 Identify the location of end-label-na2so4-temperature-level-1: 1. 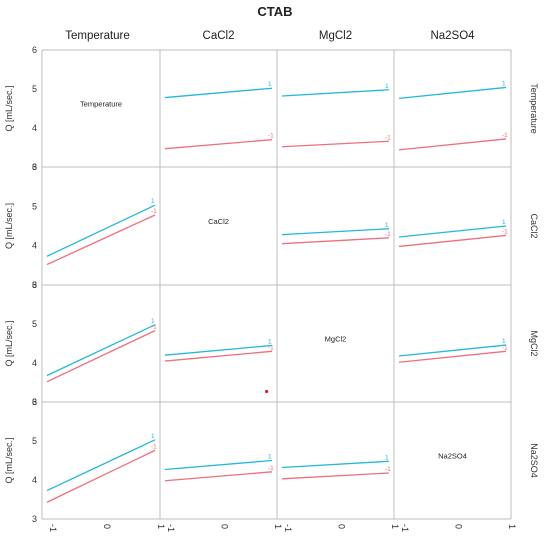
(153, 436).